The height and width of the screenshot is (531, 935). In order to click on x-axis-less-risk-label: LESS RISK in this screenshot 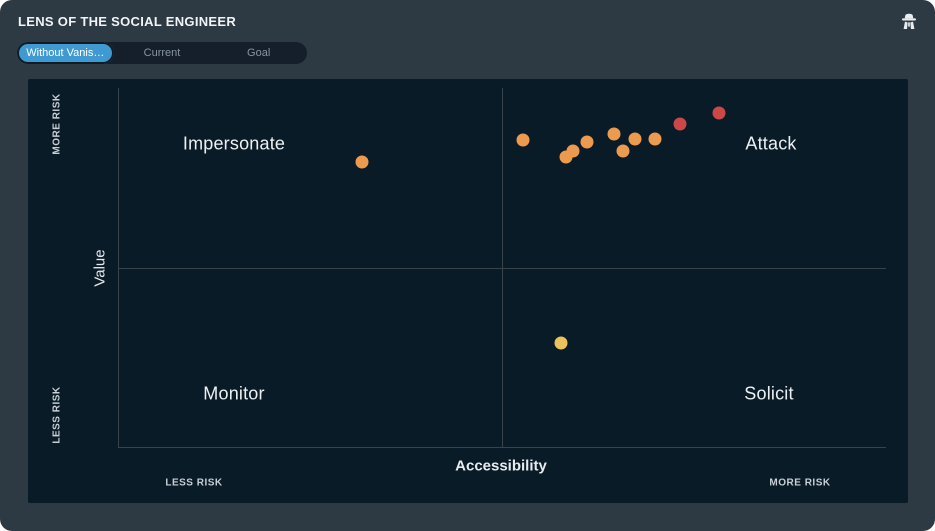, I will do `click(194, 483)`.